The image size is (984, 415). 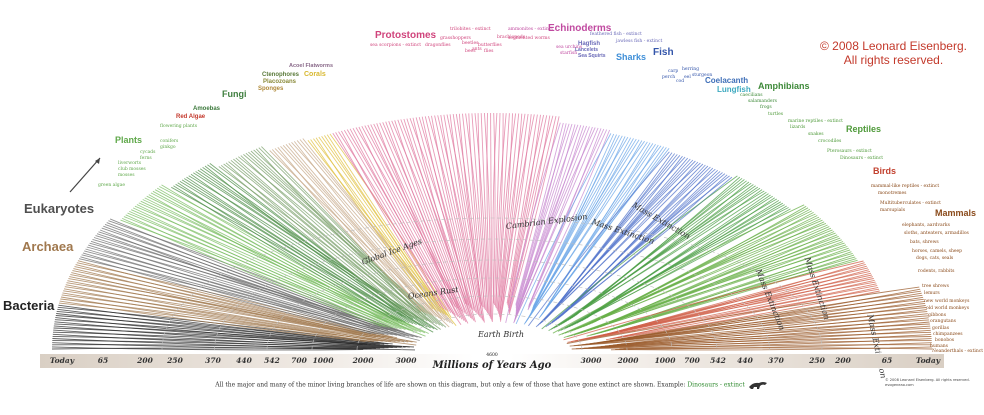 What do you see at coordinates (843, 360) in the screenshot?
I see `tick-right: 200` at bounding box center [843, 360].